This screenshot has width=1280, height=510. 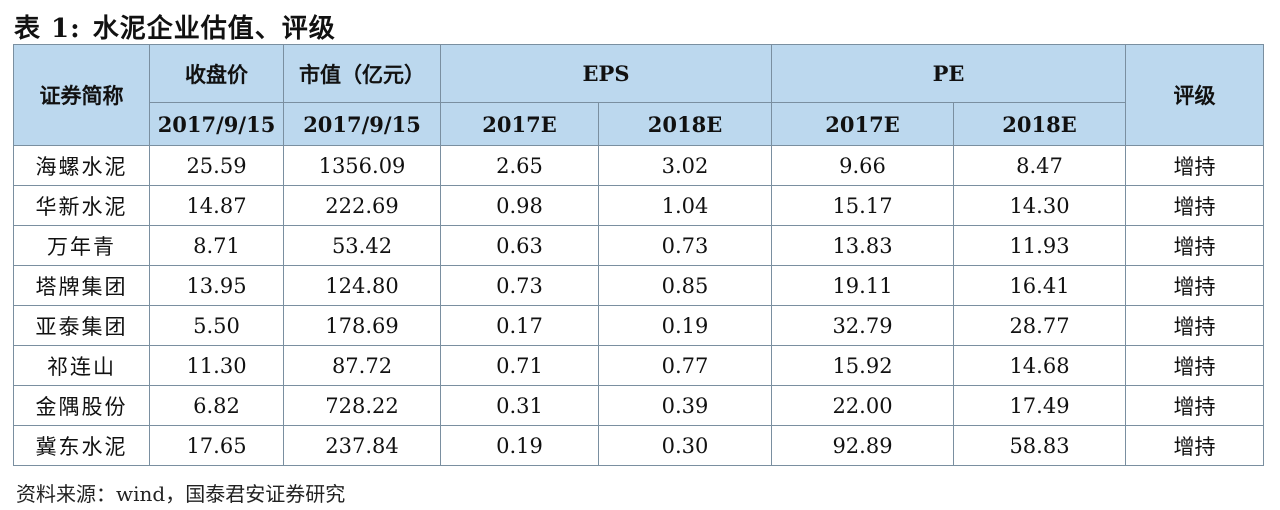 What do you see at coordinates (47, 29) in the screenshot?
I see `table-number: 表 1:` at bounding box center [47, 29].